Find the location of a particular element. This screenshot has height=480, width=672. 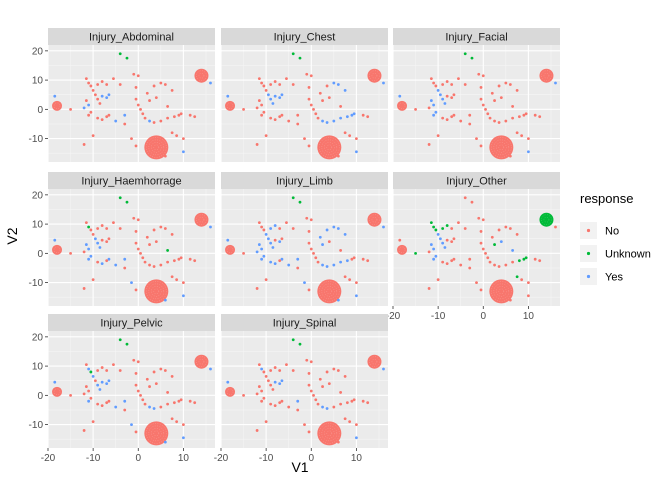

y-tick-label: 20 is located at coordinates (38, 51).